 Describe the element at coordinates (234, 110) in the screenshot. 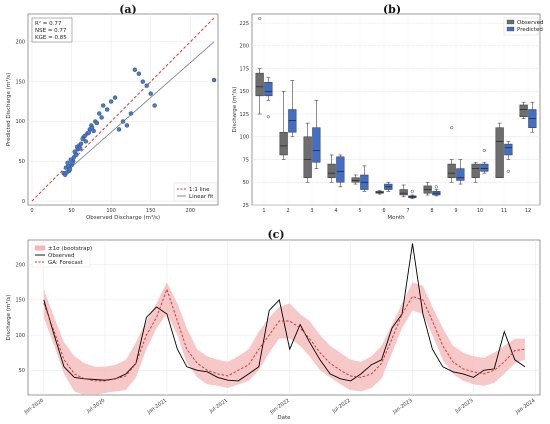

I see `y-axis-label: Discharge (m³/s)` at that location.